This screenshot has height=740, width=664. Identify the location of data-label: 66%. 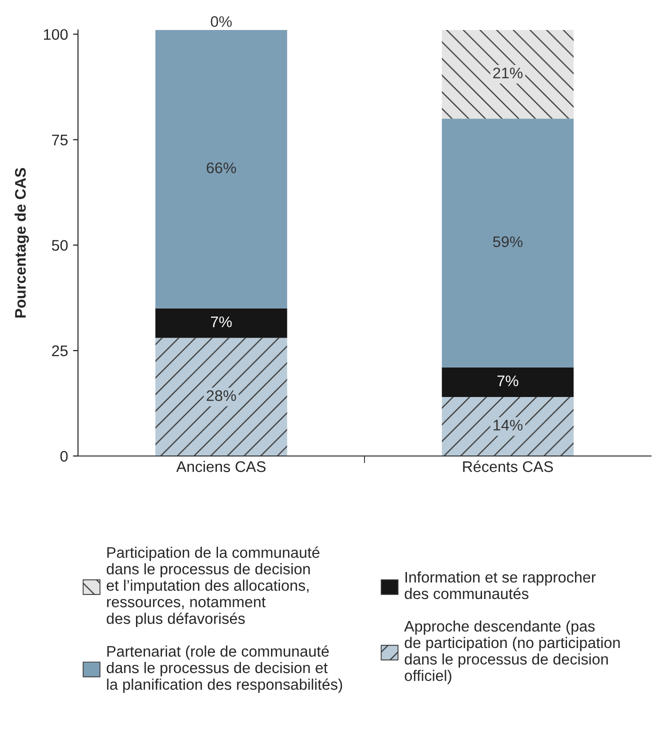
(221, 168).